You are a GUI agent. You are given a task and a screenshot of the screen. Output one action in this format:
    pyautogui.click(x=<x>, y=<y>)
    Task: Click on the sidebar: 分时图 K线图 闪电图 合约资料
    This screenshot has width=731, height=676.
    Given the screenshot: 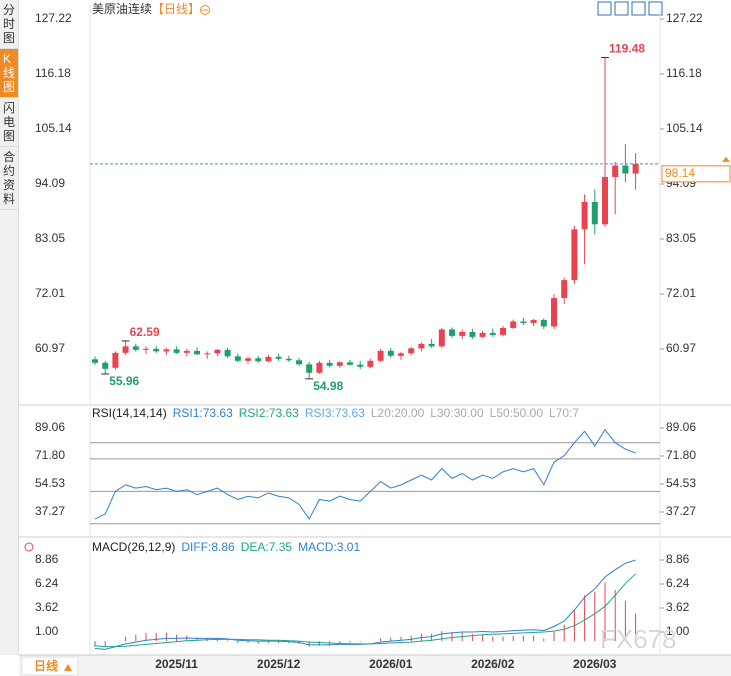 What is the action you would take?
    pyautogui.click(x=9, y=327)
    